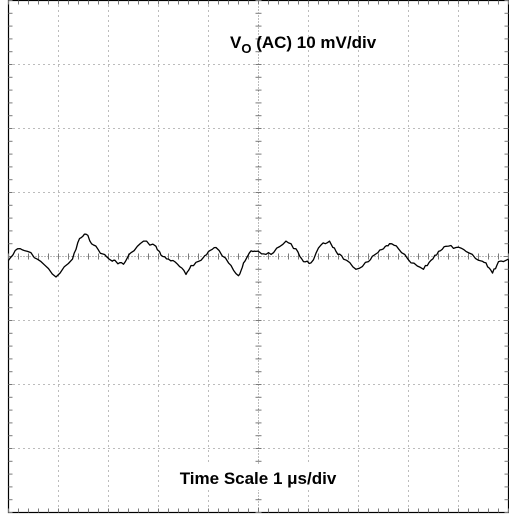 The width and height of the screenshot is (509, 514). I want to click on svg-text: VO (AC) 10 mV/div, so click(303, 44).